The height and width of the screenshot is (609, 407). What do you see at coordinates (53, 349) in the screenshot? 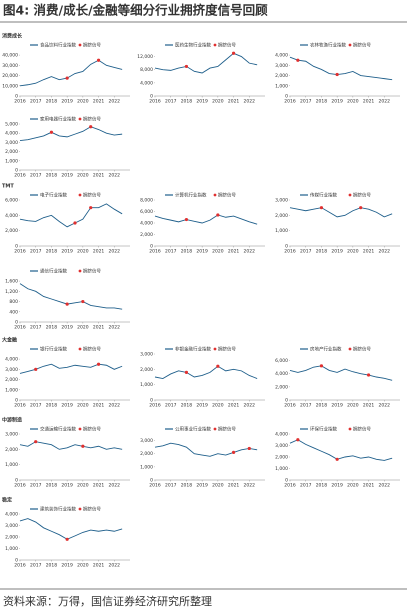
I see `legend-label: 银行行业指数` at bounding box center [53, 349].